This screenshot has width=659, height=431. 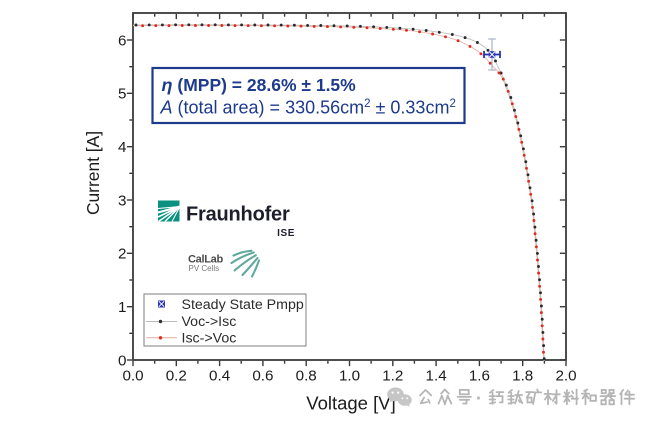 I want to click on svg-text: 1, so click(x=122, y=307).